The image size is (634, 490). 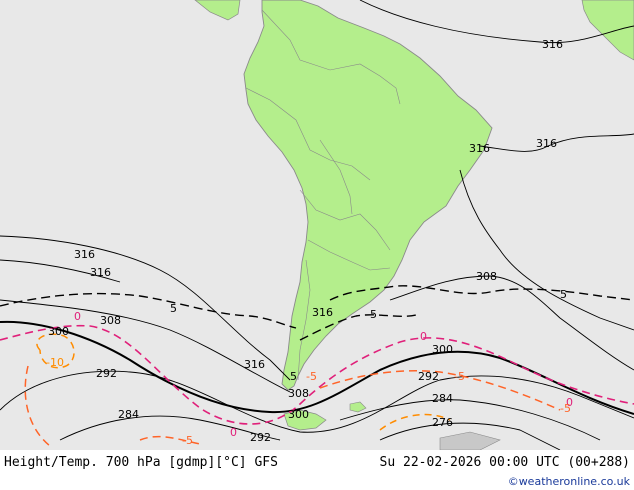 What do you see at coordinates (317, 401) in the screenshot?
I see `contour-292-a` at bounding box center [317, 401].